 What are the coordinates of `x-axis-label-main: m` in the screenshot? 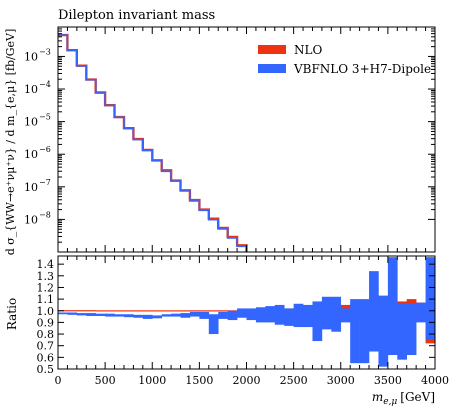 It's located at (377, 397).